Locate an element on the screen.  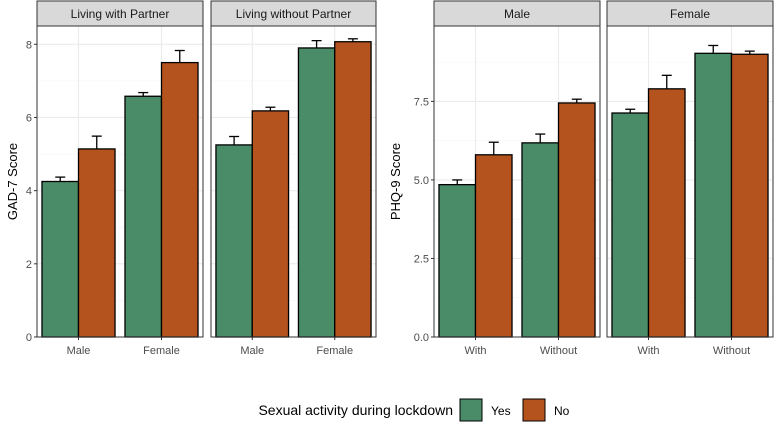
legend-key-yes is located at coordinates (471, 410).